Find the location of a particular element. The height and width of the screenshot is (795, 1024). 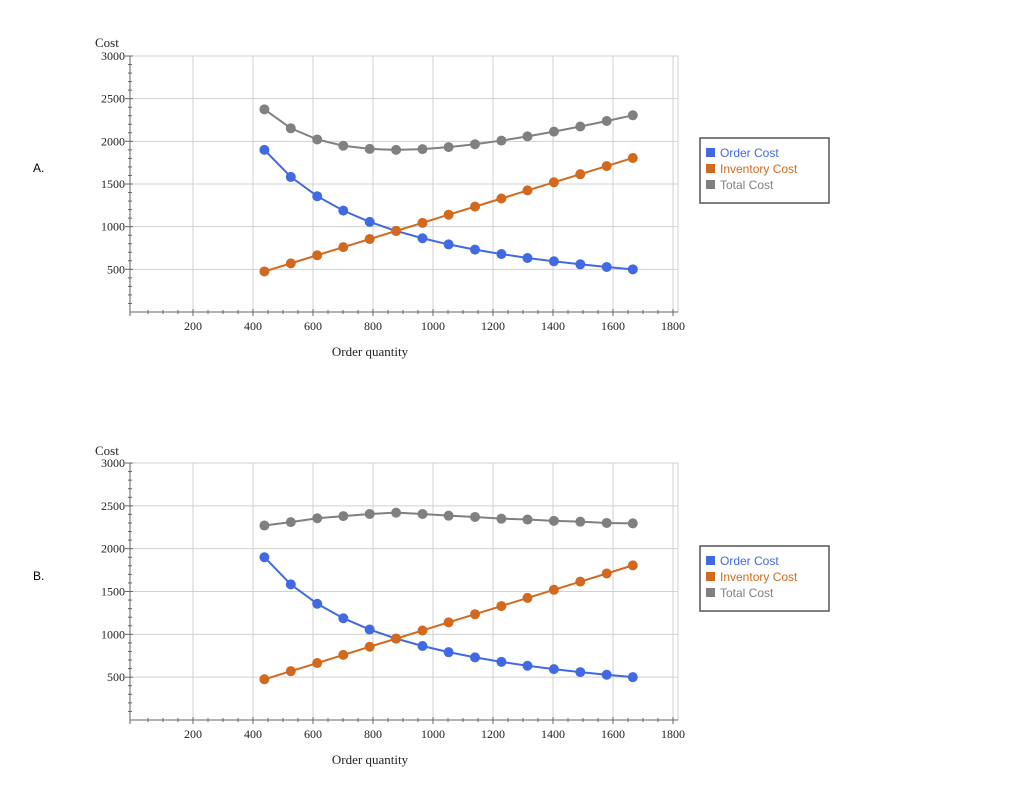

legend-box is located at coordinates (764, 170).